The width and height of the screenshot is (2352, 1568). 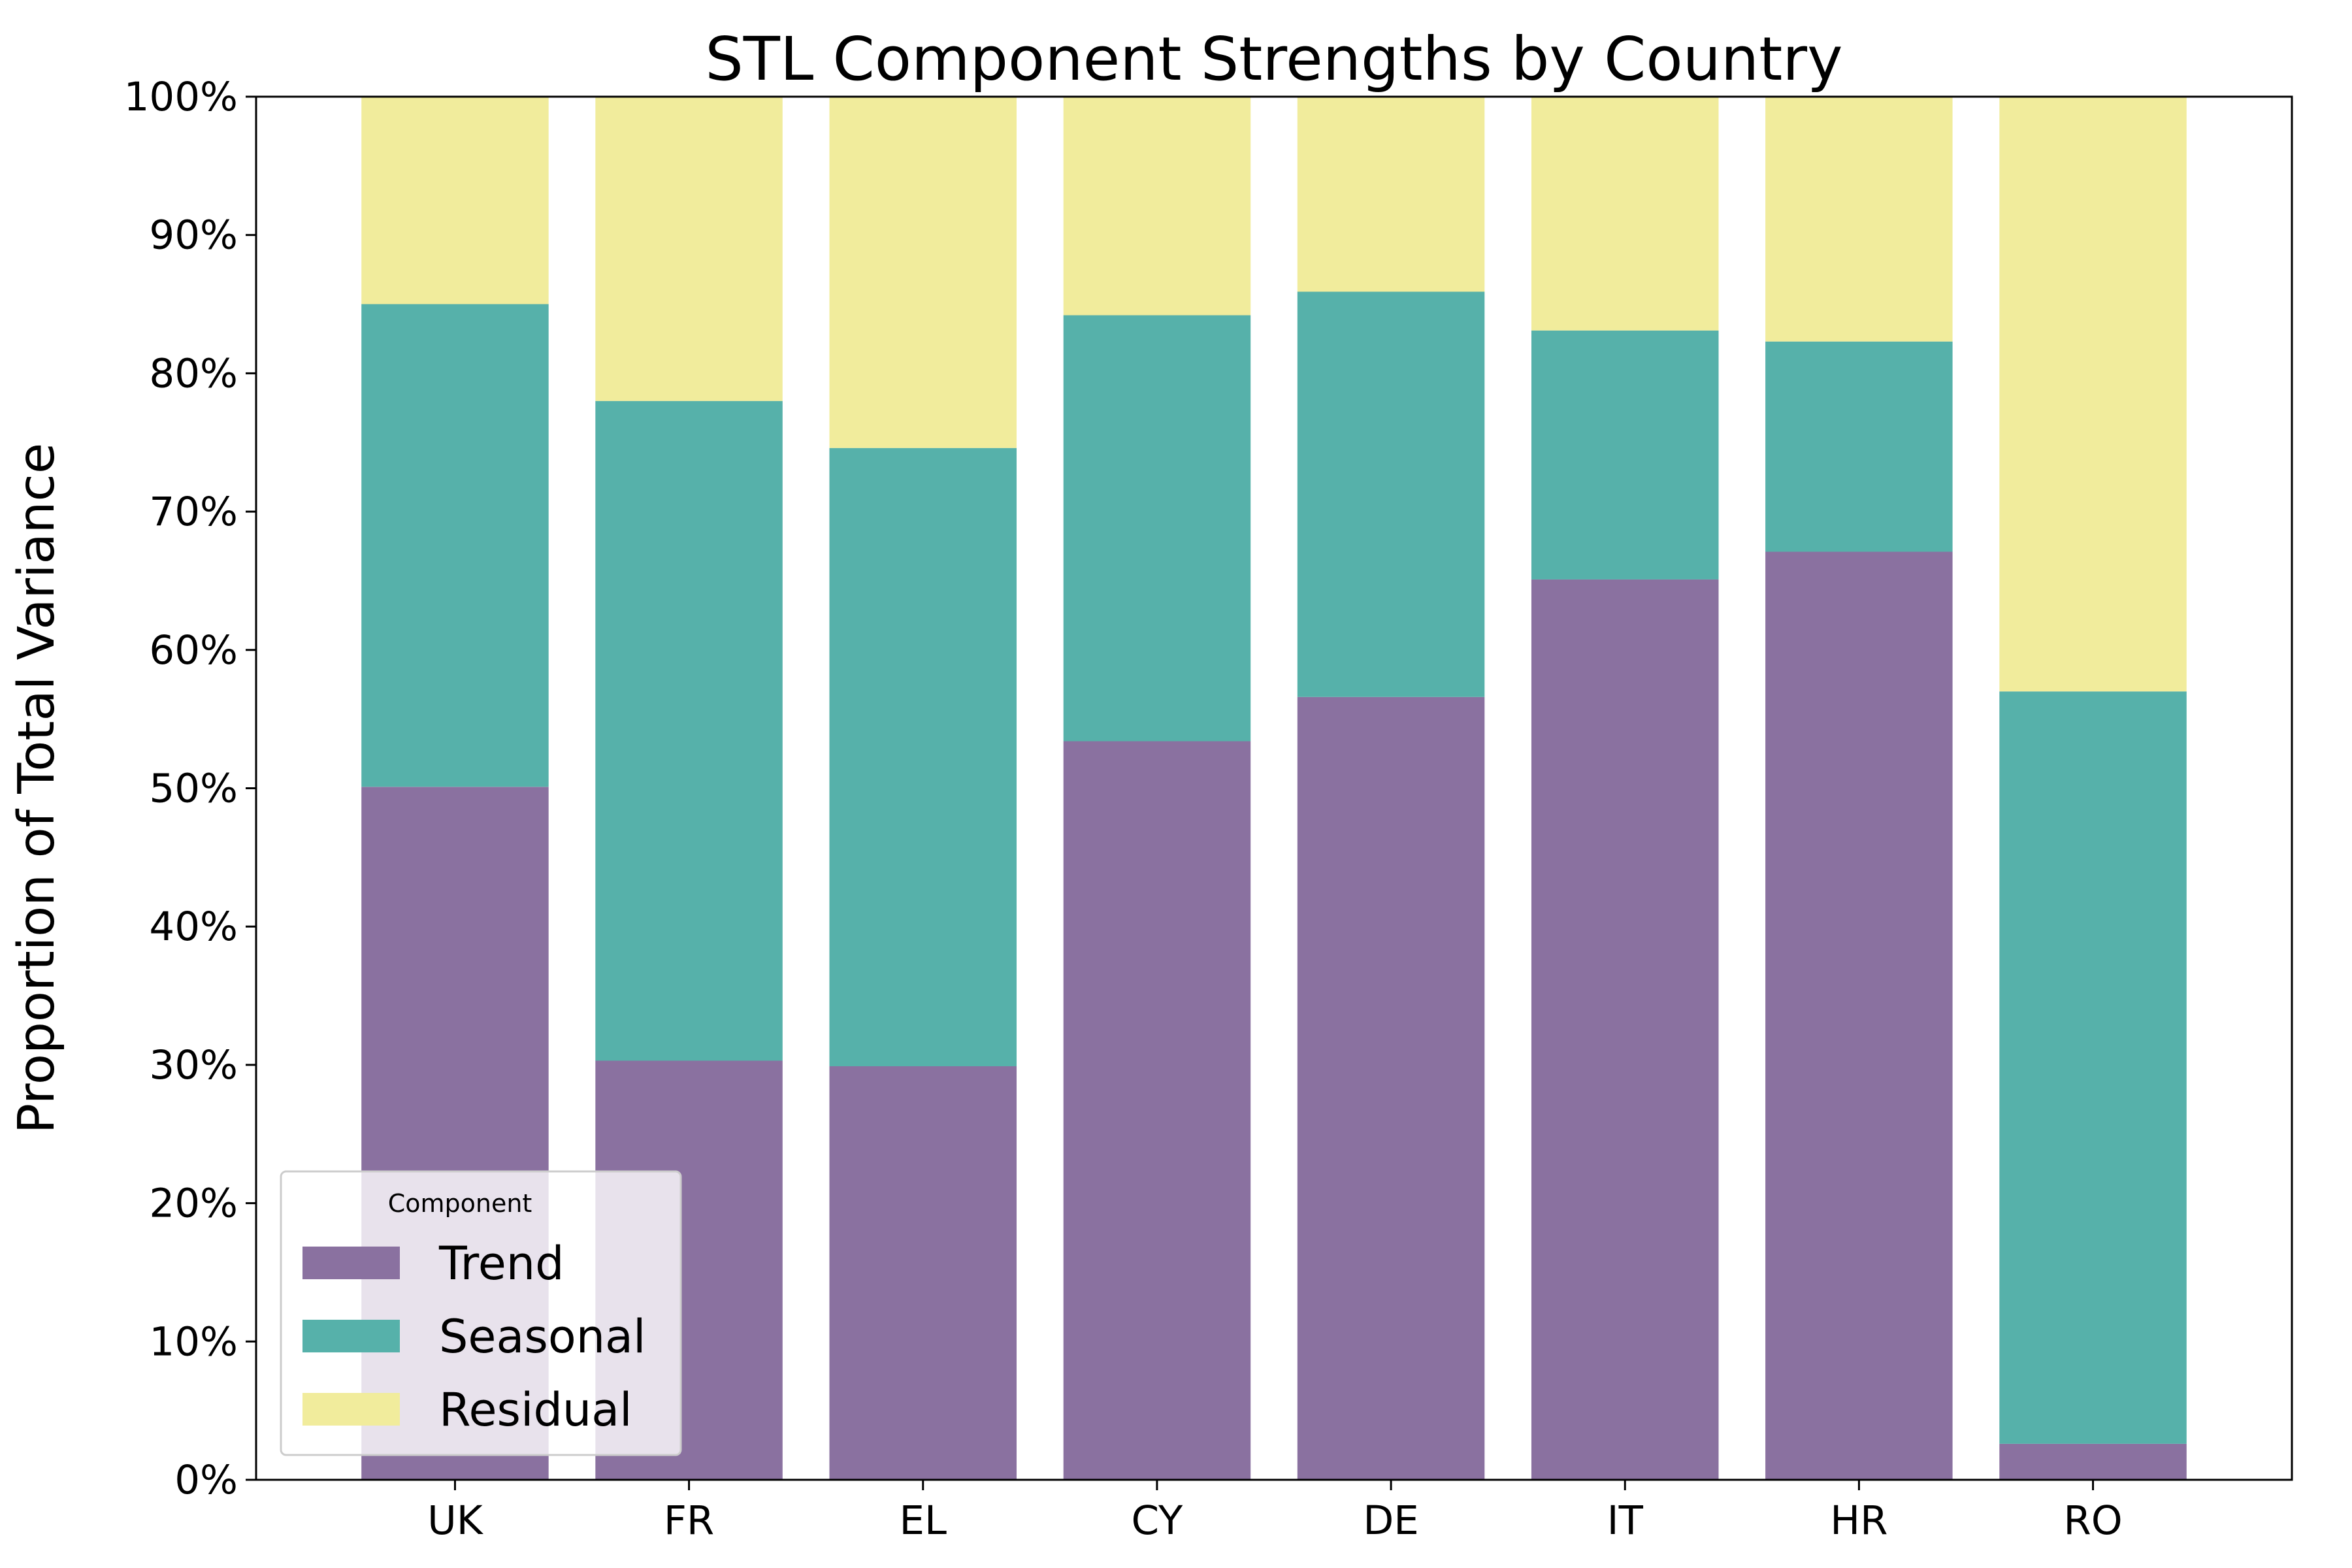 I want to click on bar-el-residual, so click(x=923, y=272).